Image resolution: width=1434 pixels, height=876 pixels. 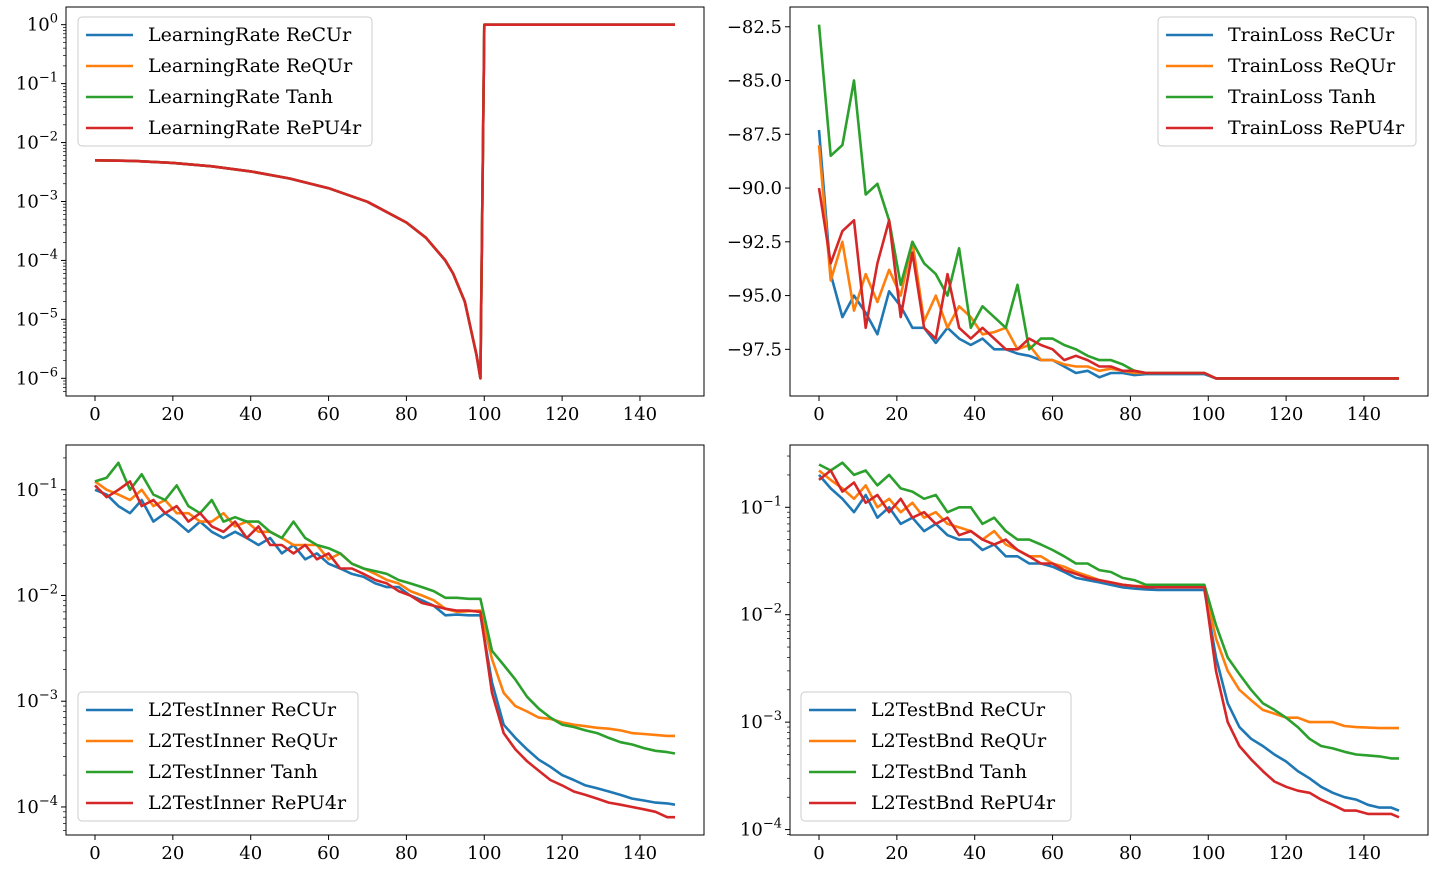 I want to click on legend-label: LearningRate Tanh, so click(x=240, y=97).